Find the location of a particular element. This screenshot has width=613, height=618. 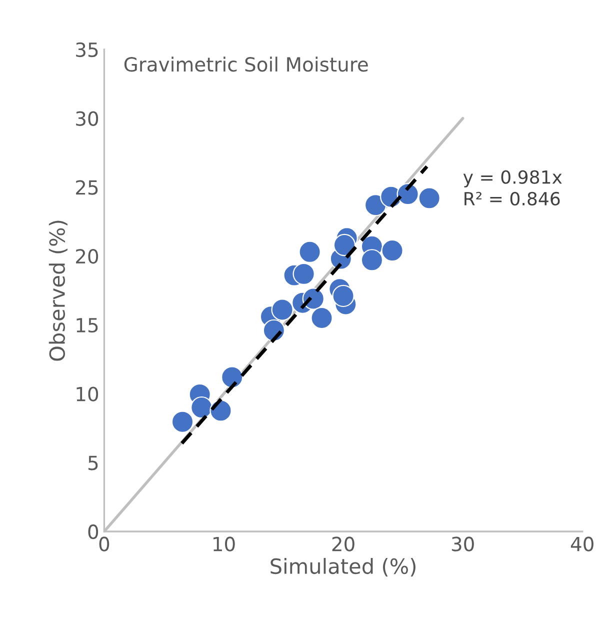

x-tick-label: 0 is located at coordinates (104, 544).